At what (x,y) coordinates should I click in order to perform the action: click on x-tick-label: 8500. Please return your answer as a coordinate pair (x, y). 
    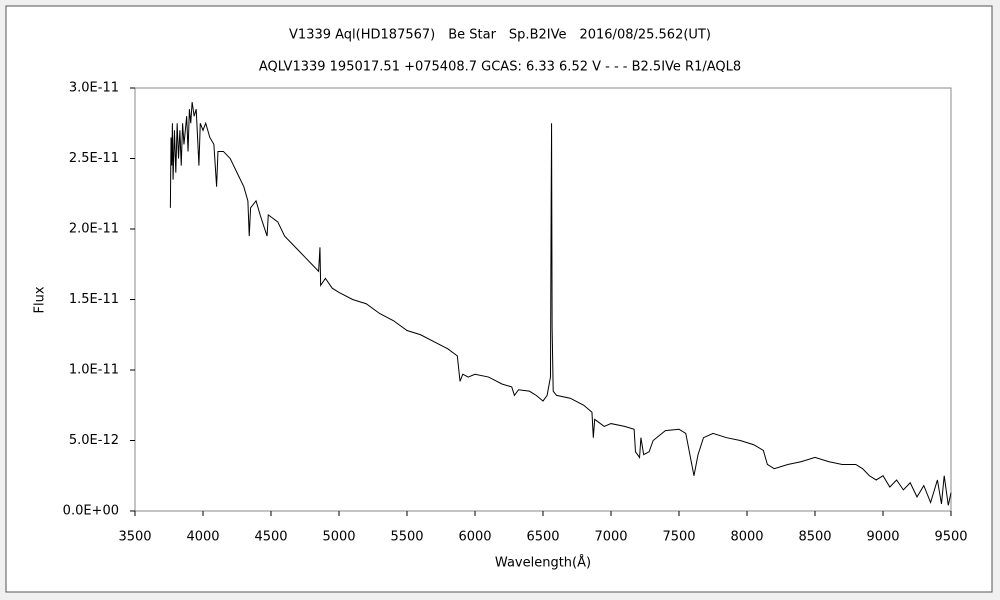
    Looking at the image, I should click on (814, 537).